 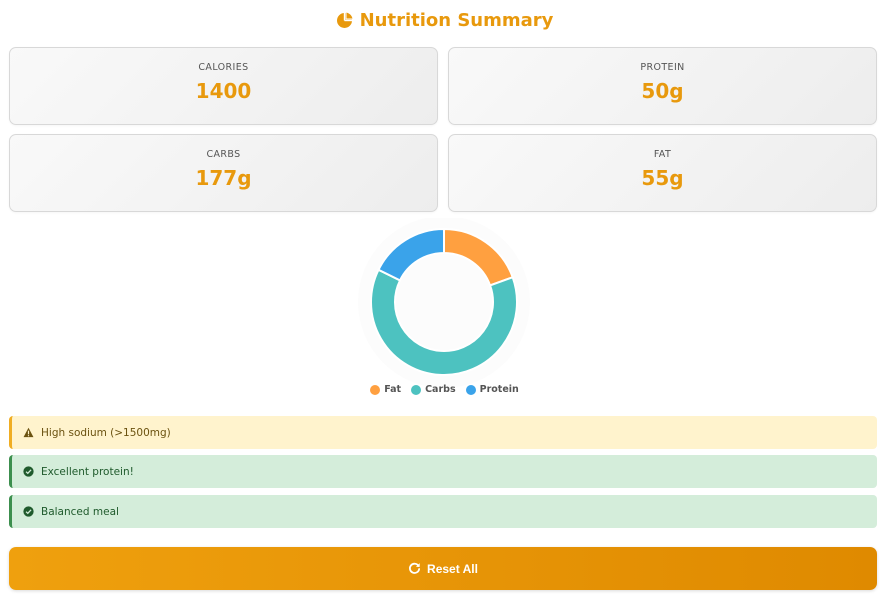 I want to click on legend-swatch-carbs, so click(x=416, y=389).